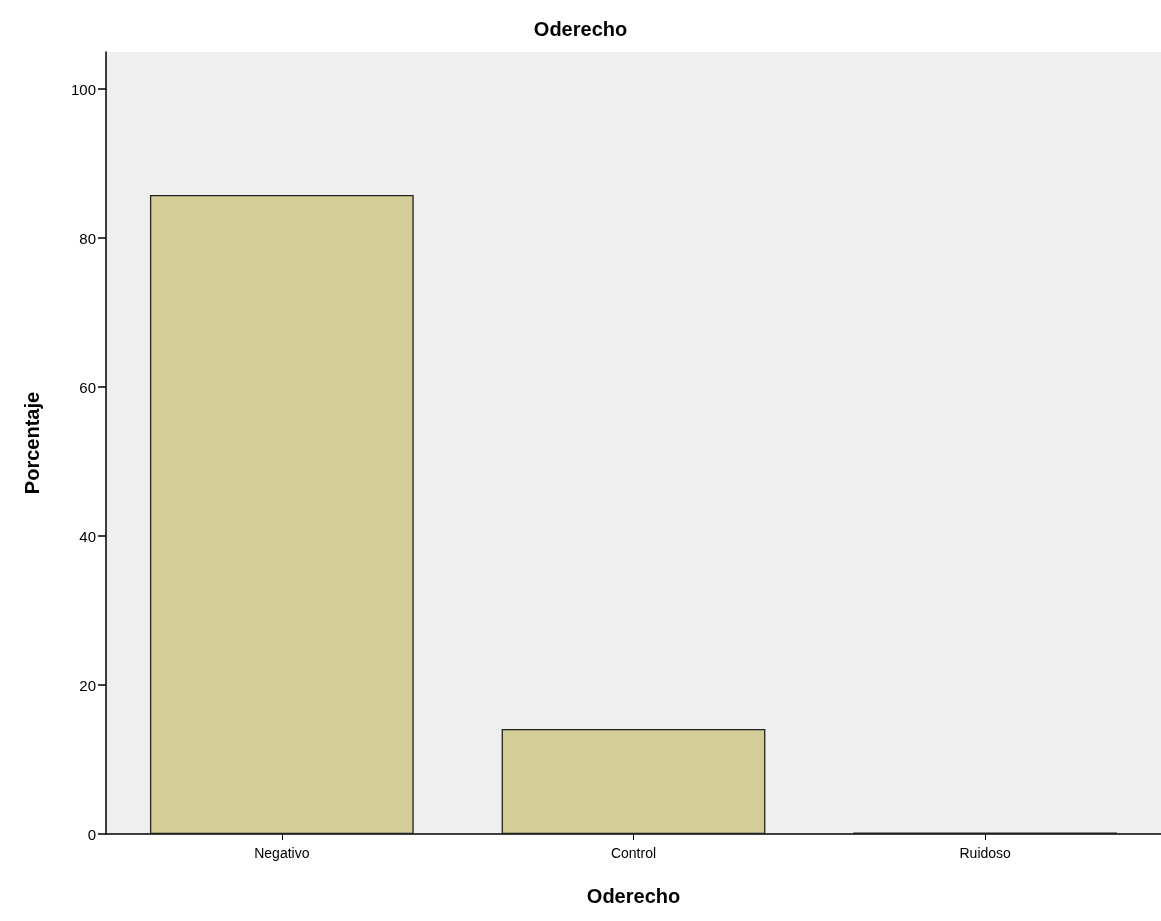  What do you see at coordinates (87, 387) in the screenshot?
I see `y-tick-label: 60` at bounding box center [87, 387].